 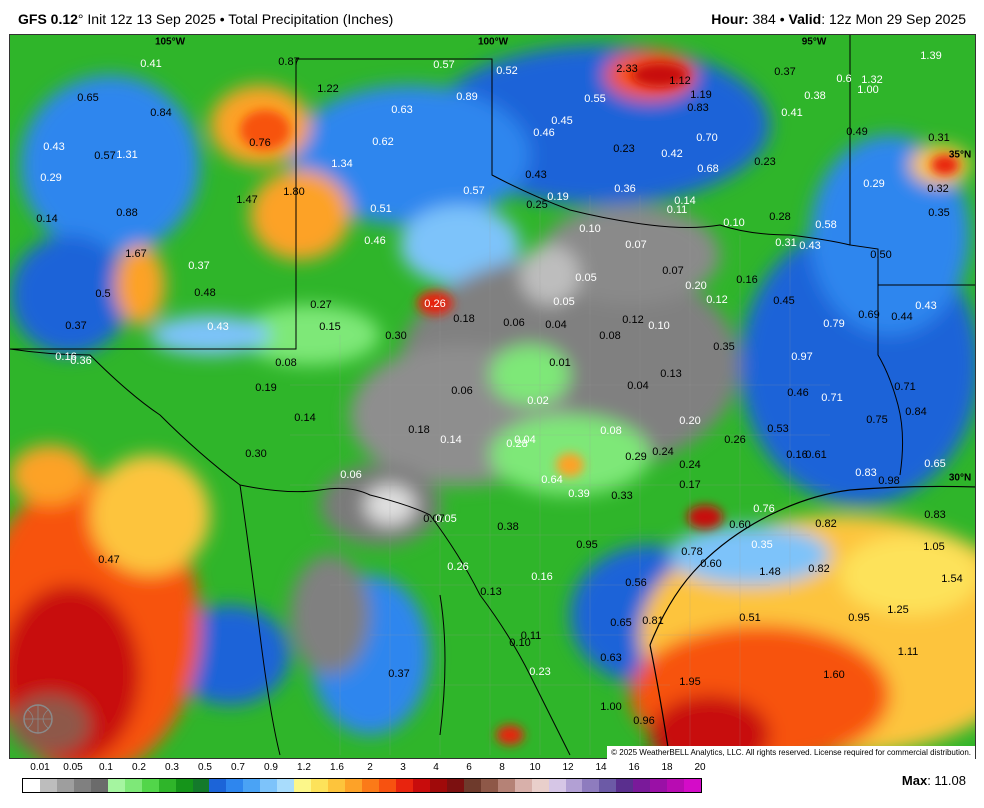 What do you see at coordinates (579, 494) in the screenshot?
I see `precip-value-label: 0.39` at bounding box center [579, 494].